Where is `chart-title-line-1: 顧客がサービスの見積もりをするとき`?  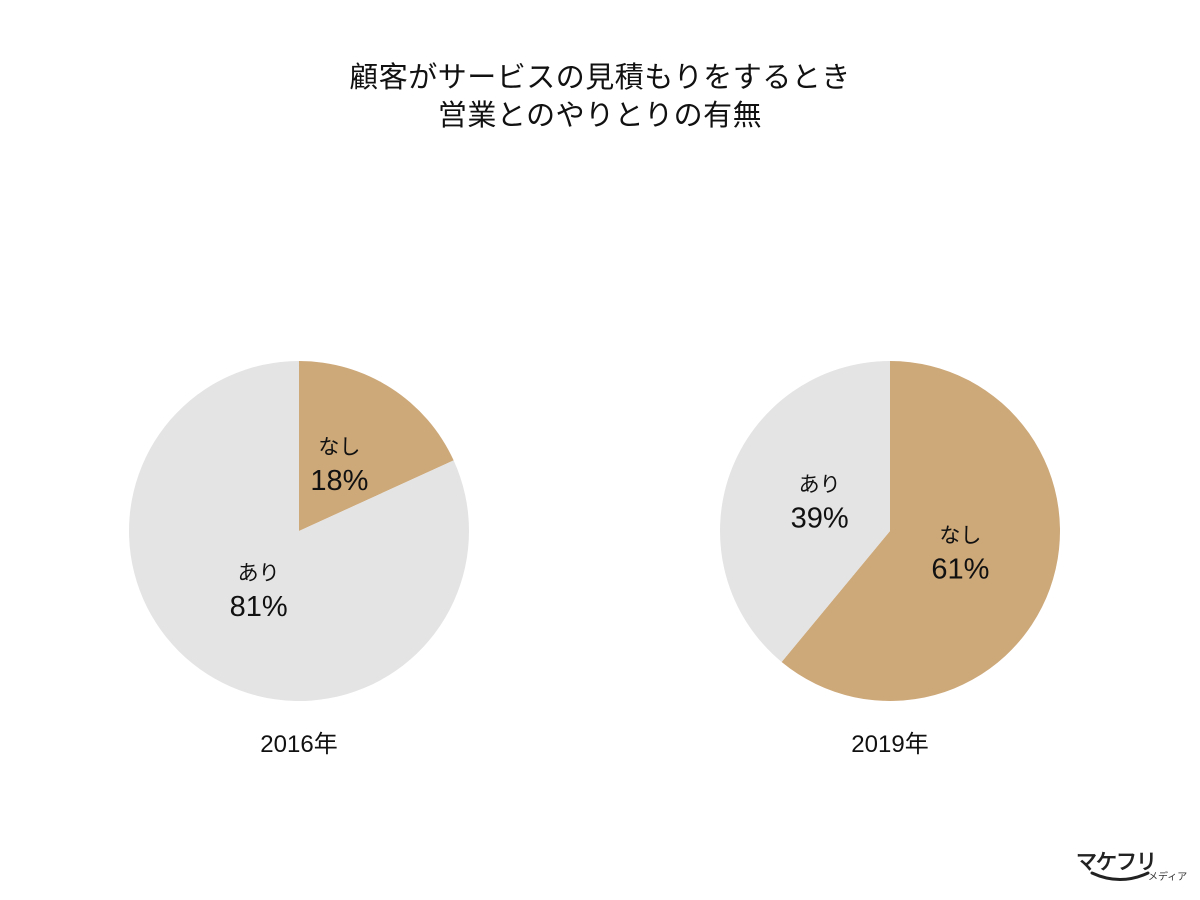 chart-title-line-1: 顧客がサービスの見積もりをするとき is located at coordinates (600, 77).